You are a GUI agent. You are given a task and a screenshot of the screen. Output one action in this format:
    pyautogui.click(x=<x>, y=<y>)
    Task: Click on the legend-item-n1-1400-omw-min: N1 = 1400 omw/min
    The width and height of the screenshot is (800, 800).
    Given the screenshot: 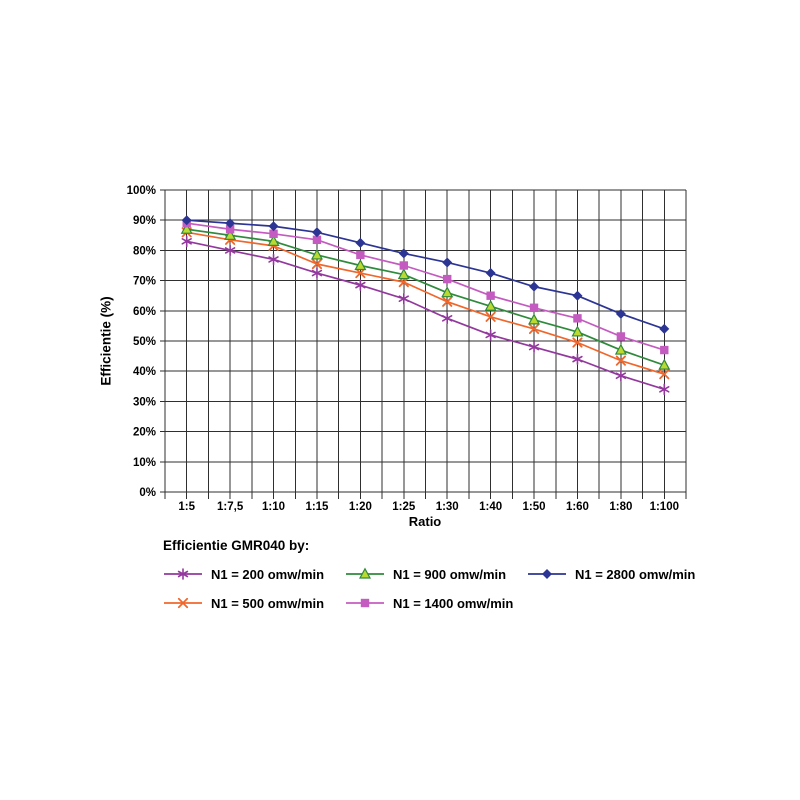 What is the action you would take?
    pyautogui.click(x=436, y=603)
    